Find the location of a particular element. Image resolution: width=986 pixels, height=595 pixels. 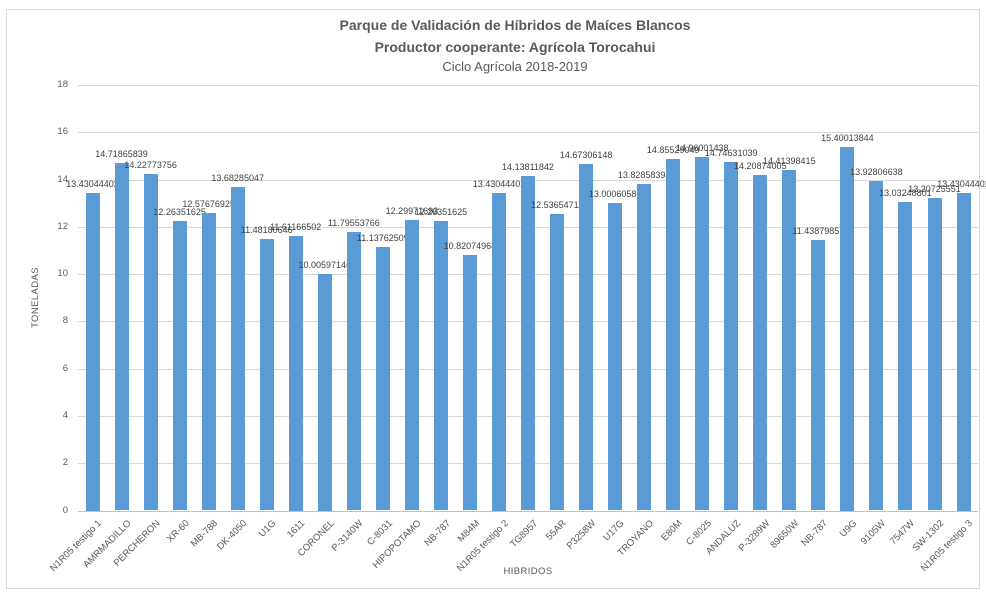

bar-value-label: 14.67306148 is located at coordinates (586, 154).